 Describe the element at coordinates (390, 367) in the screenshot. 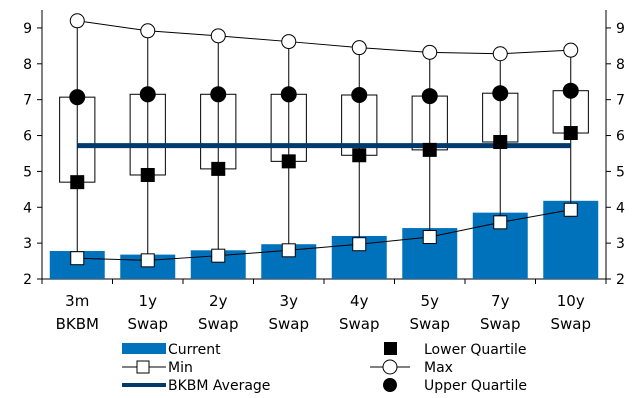

I see `legend-key-max-marker` at that location.